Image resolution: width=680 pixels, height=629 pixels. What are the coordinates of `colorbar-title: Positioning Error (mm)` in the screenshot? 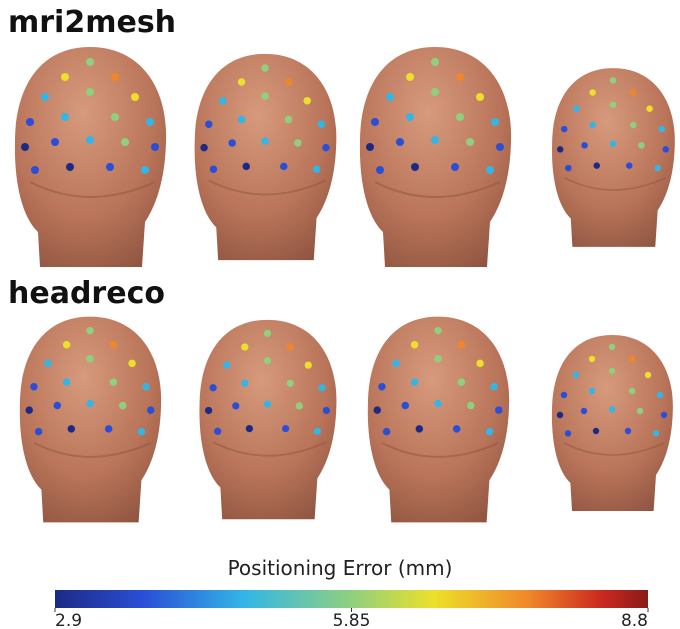 It's located at (340, 568).